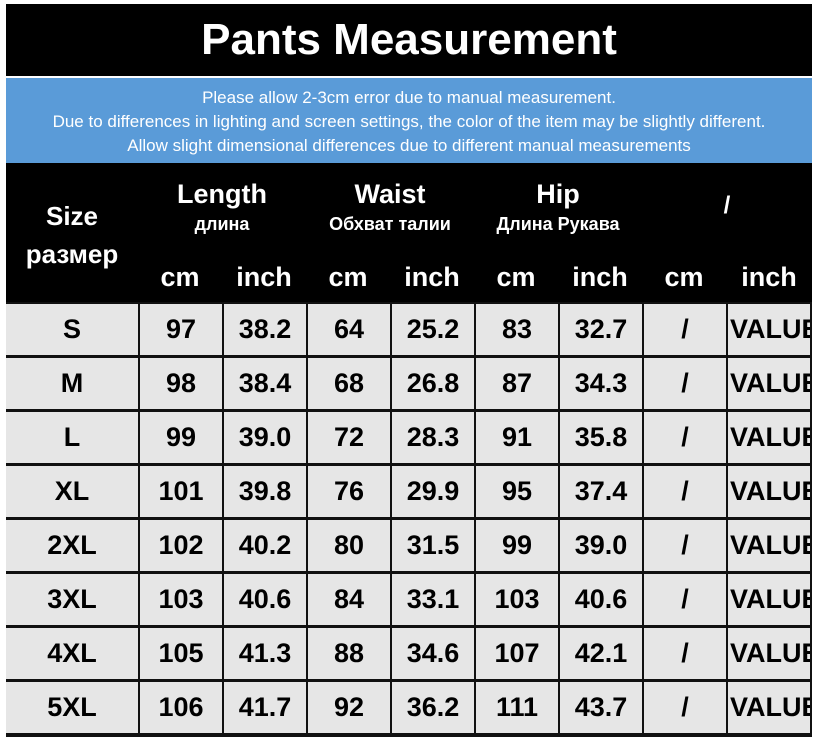  Describe the element at coordinates (181, 491) in the screenshot. I see `table-cell: 101` at that location.